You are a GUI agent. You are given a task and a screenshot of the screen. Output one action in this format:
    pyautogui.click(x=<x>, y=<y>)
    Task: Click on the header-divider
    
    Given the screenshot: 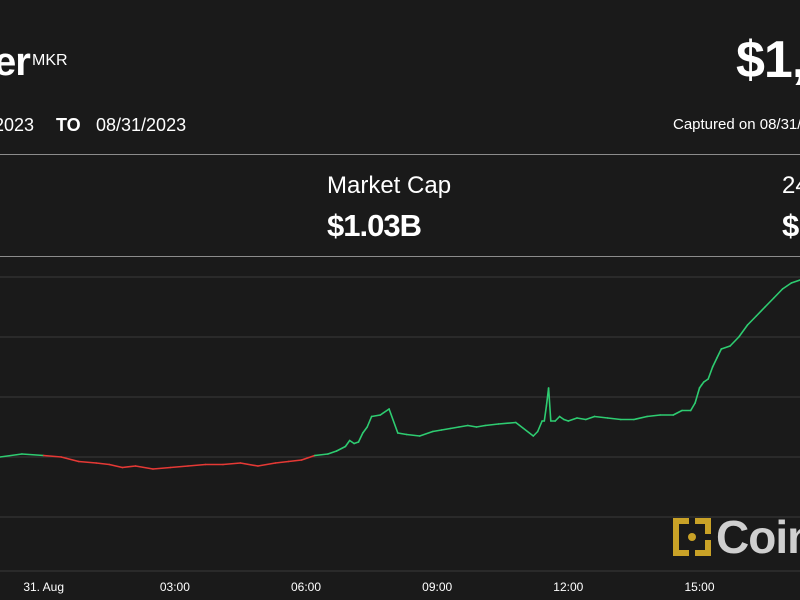 What is the action you would take?
    pyautogui.click(x=400, y=154)
    